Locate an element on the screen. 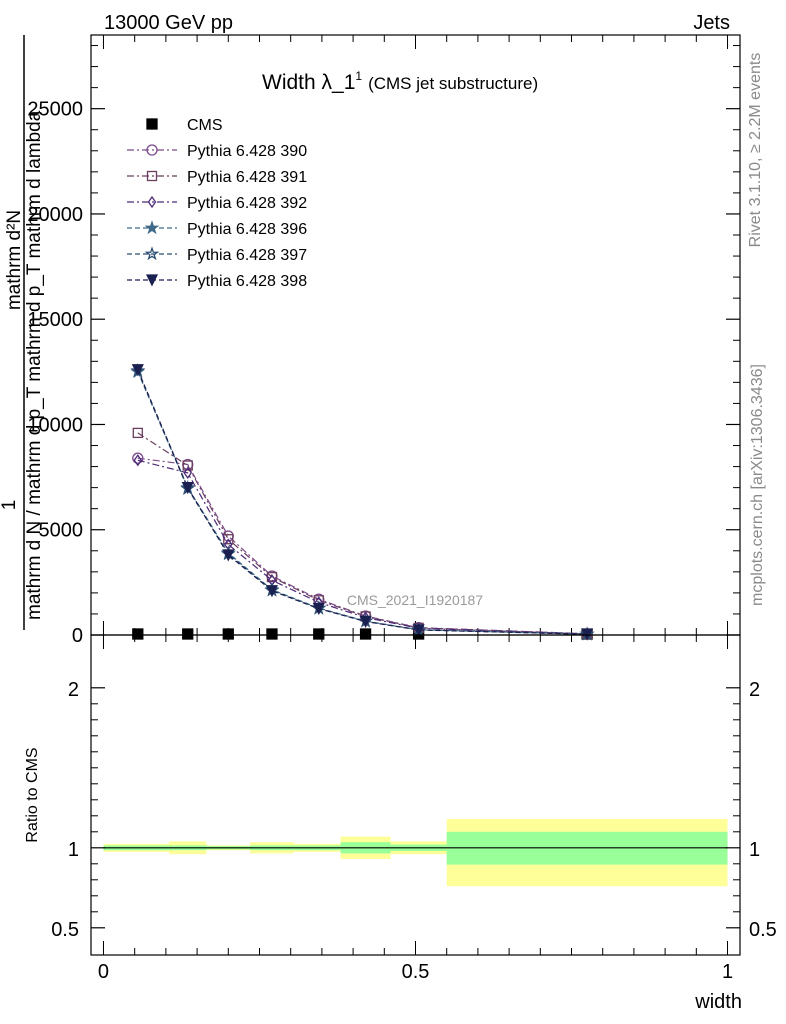  main-y-tick-label: 15000 is located at coordinates (55, 320).